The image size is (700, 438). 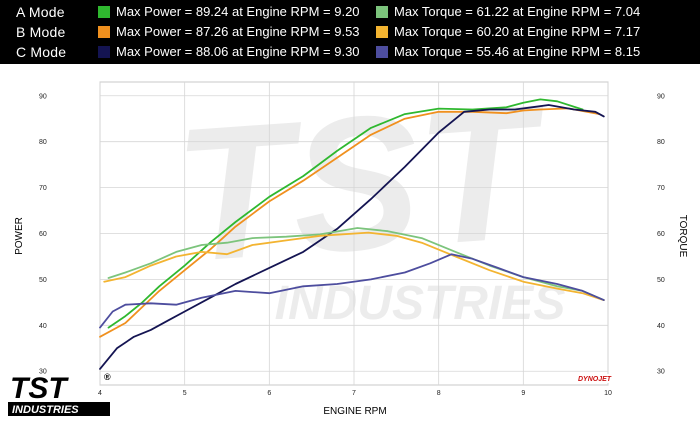 What do you see at coordinates (354, 411) in the screenshot?
I see `x-axis-title: ENGINE RPM` at bounding box center [354, 411].